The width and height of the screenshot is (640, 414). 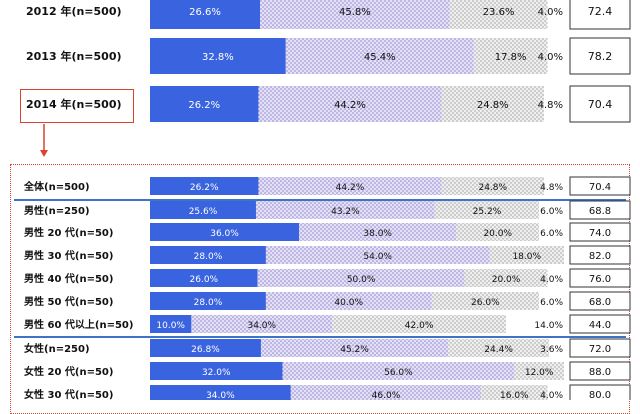 I want to click on detail-value-label-6-4: 14.0%, so click(x=548, y=326).